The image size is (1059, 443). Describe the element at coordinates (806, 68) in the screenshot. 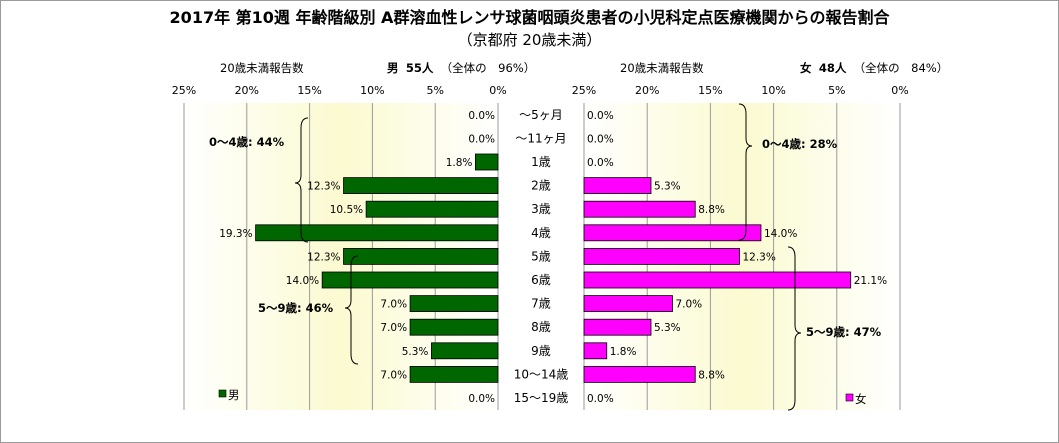

I see `female-sex-label: 女` at that location.